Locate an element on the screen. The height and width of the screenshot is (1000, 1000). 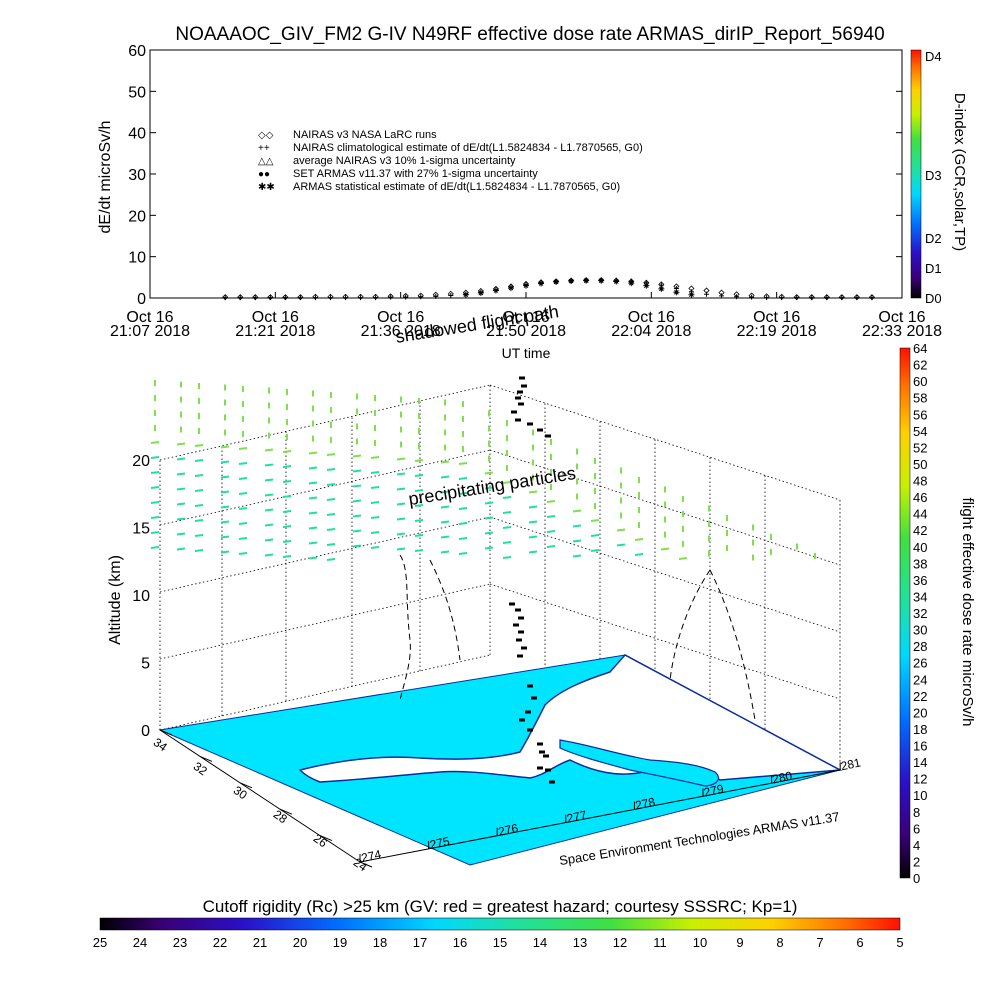
dindex-colorbar-gradient is located at coordinates (916, 174).